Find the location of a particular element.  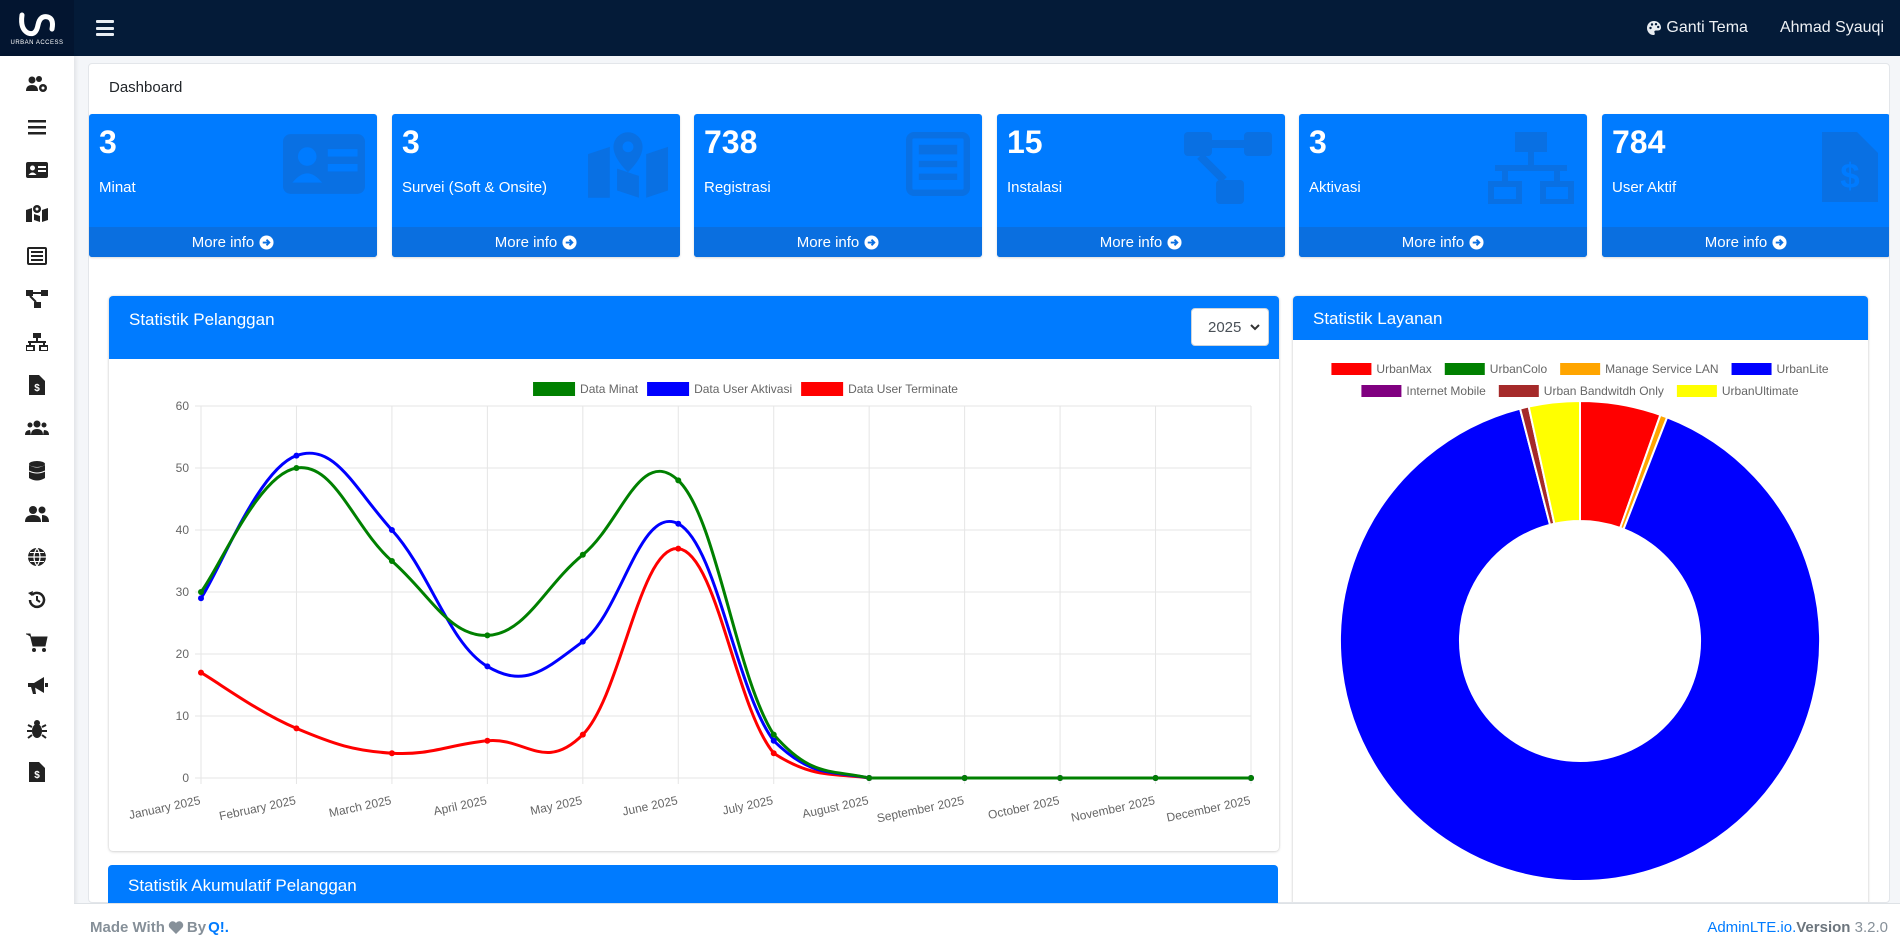

history-icon is located at coordinates (37, 600).